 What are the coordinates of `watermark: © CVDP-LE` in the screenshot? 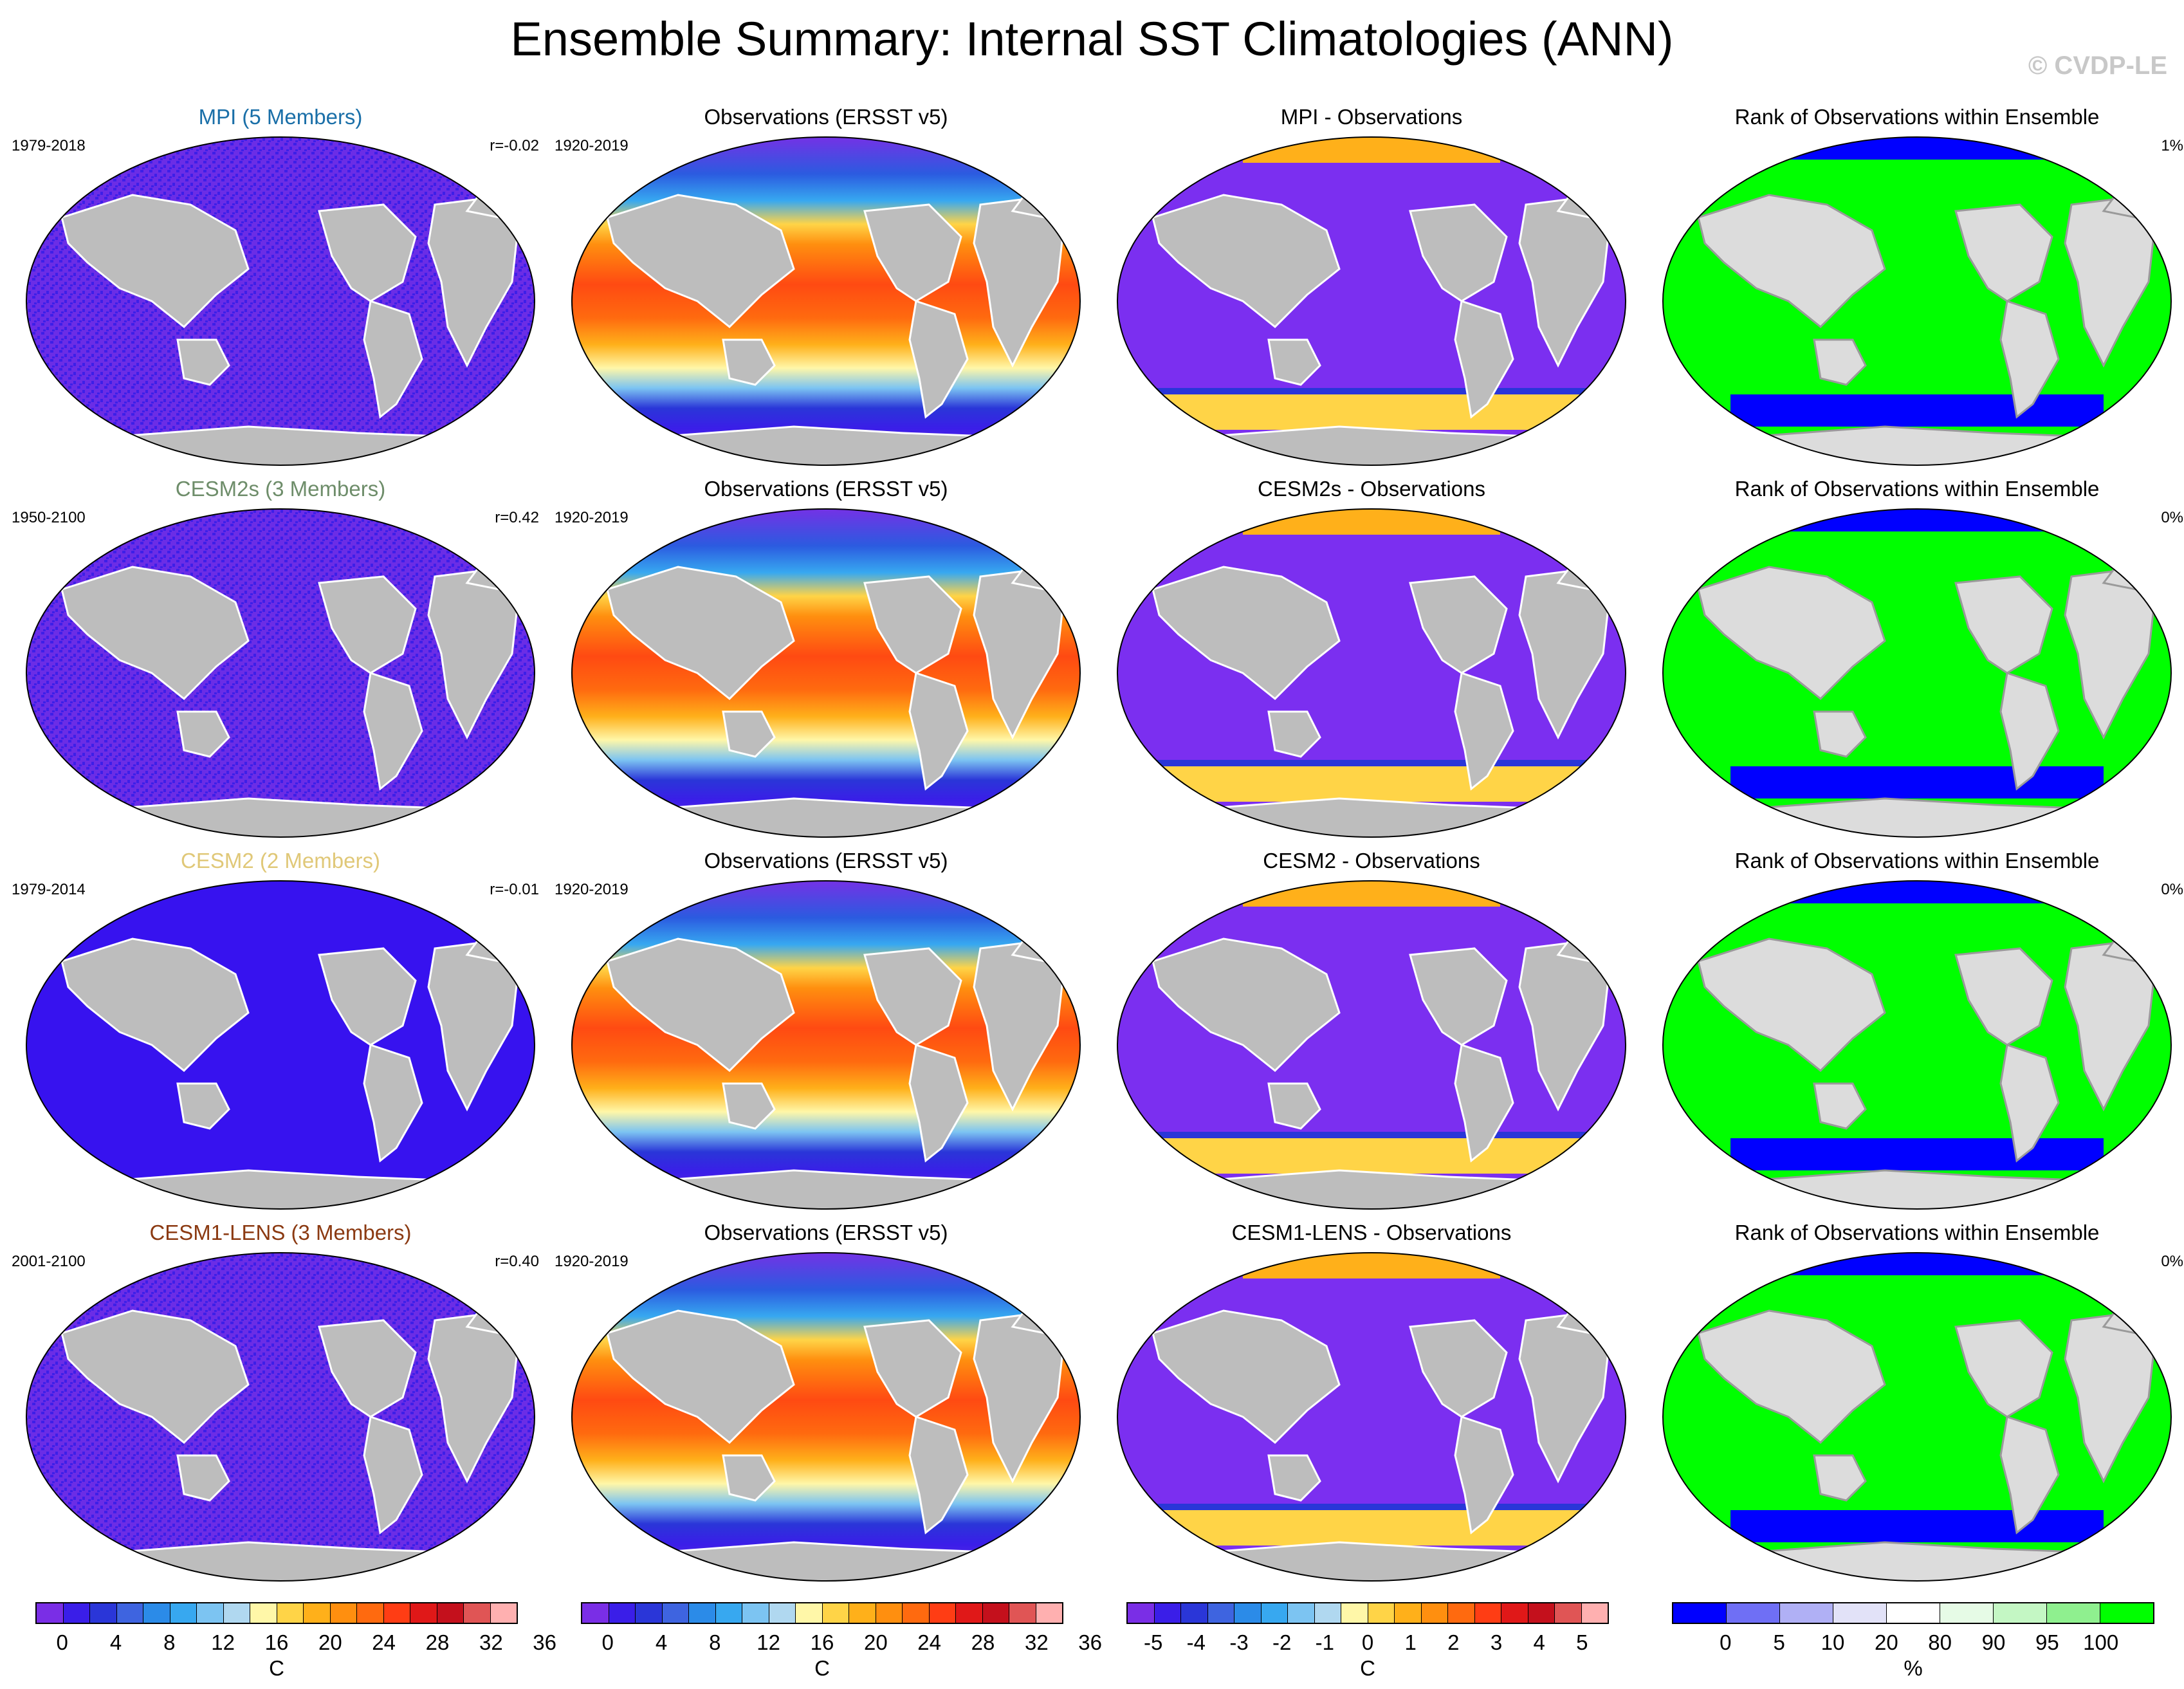 It's located at (2097, 65).